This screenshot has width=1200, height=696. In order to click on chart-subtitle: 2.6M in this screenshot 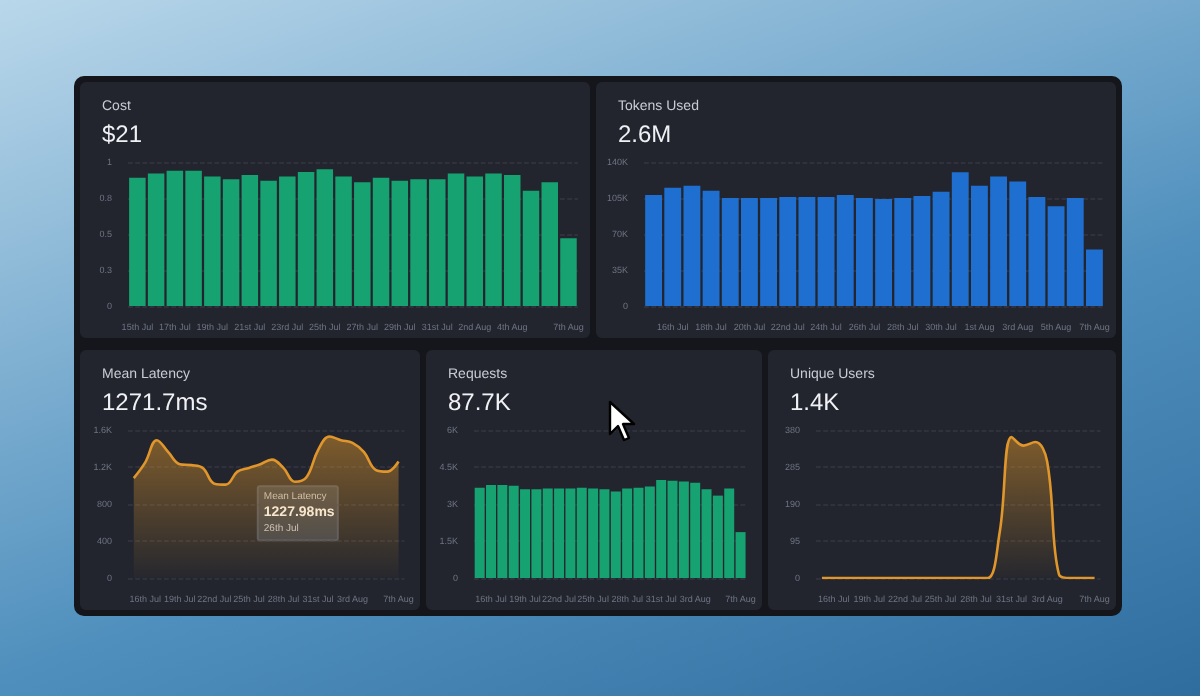, I will do `click(645, 134)`.